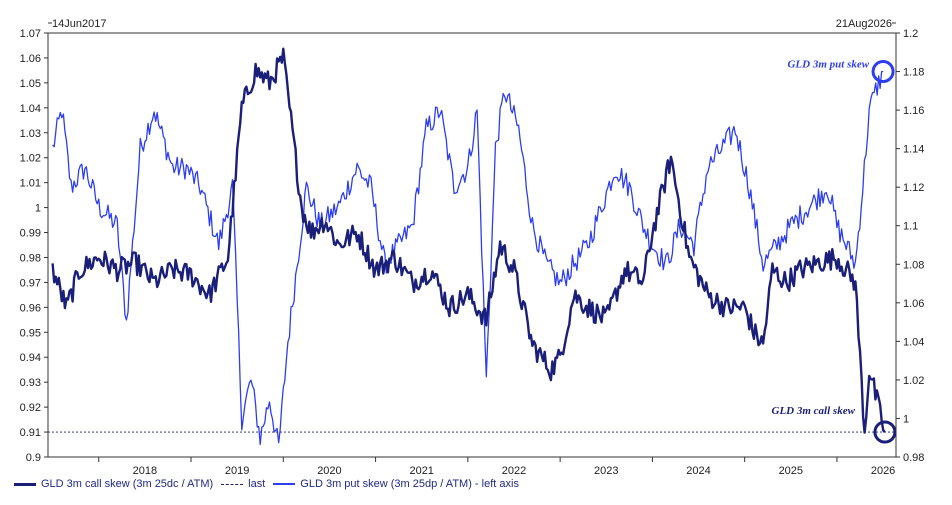 The height and width of the screenshot is (505, 952). I want to click on left-tick-label: 0.94, so click(30, 358).